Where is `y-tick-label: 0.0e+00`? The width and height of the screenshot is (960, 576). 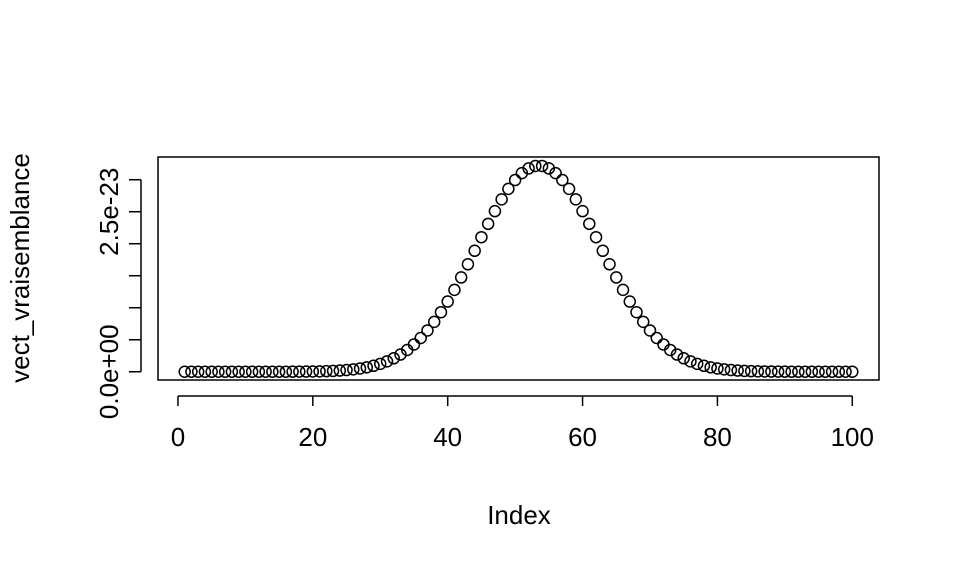
y-tick-label: 0.0e+00 is located at coordinates (109, 371).